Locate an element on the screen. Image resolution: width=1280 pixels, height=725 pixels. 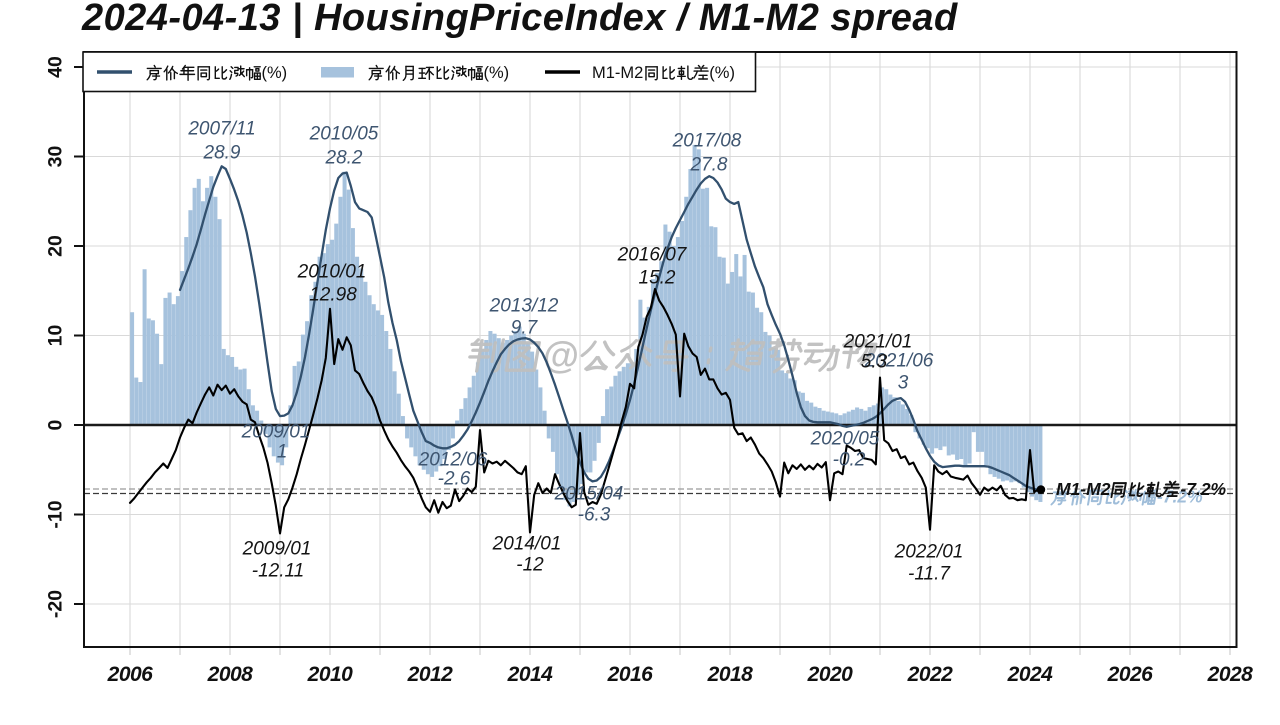
svg-text: 40 is located at coordinates (55, 67).